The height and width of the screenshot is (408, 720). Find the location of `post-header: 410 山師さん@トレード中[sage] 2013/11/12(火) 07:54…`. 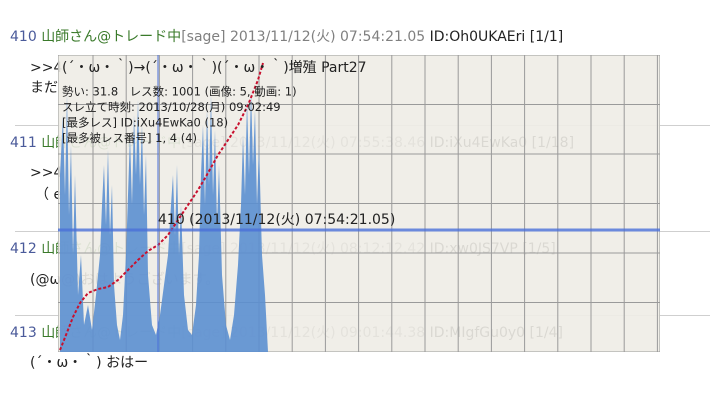

post-header: 410 山師さん@トレード中[sage] 2013/11/12(火) 07:54… is located at coordinates (286, 37).